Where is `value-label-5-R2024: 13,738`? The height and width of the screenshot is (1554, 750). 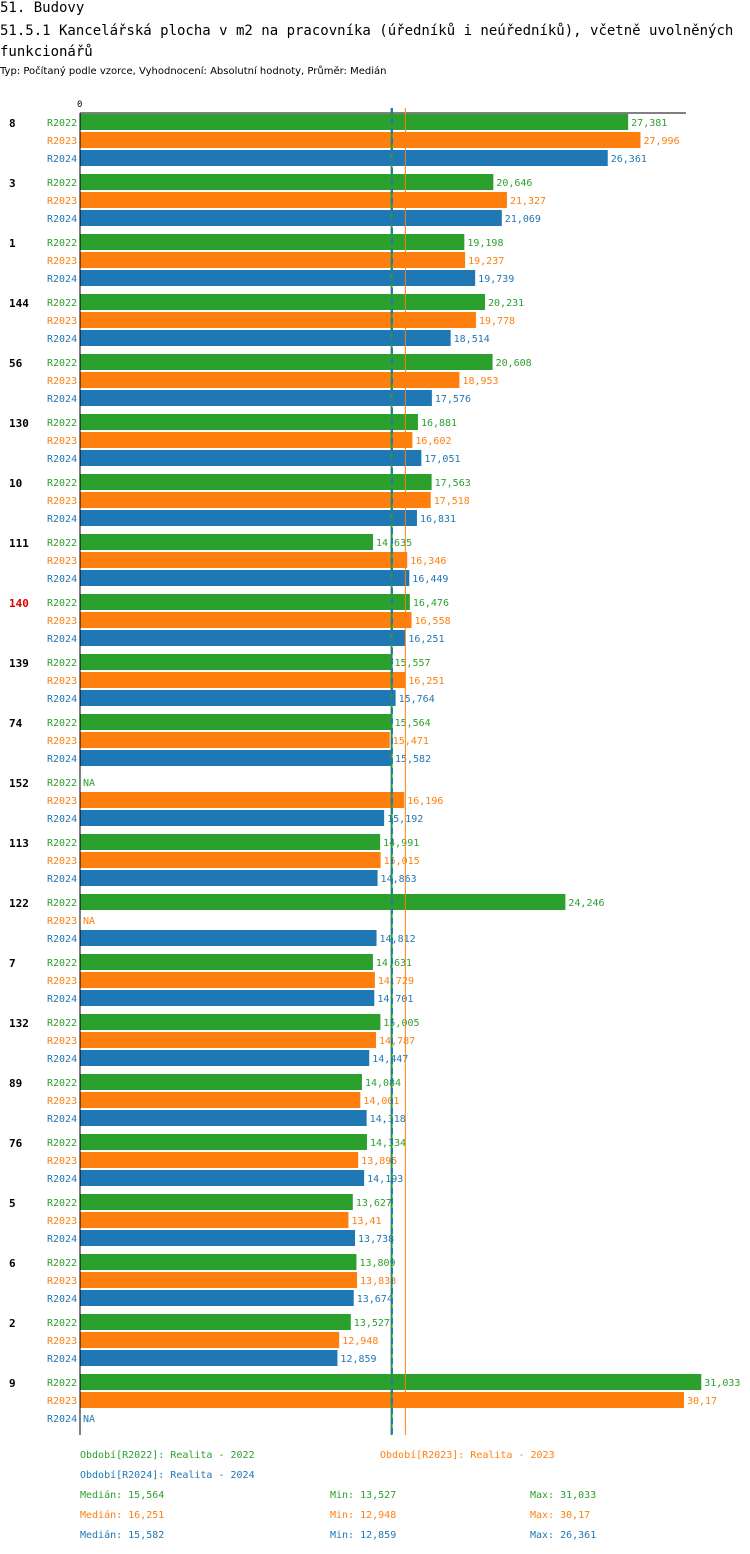
value-label-5-R2024: 13,738 is located at coordinates (376, 1239).